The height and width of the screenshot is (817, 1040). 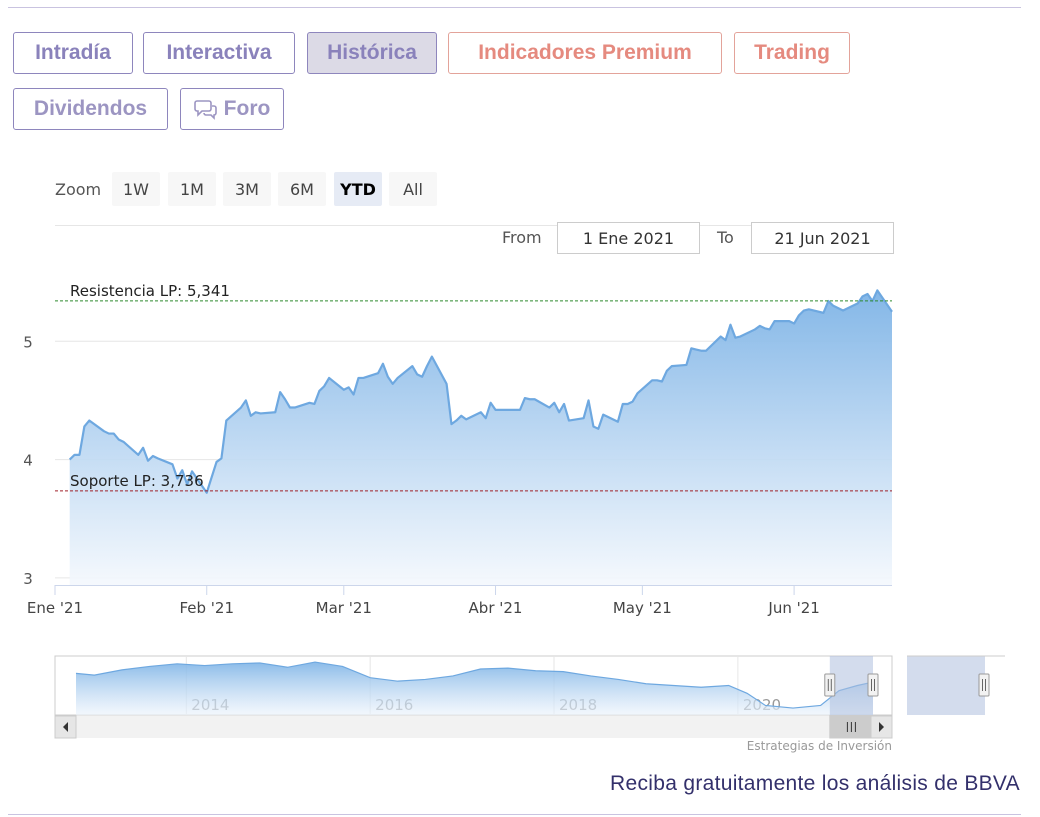 I want to click on tab-intradia: Intradía, so click(x=73, y=53).